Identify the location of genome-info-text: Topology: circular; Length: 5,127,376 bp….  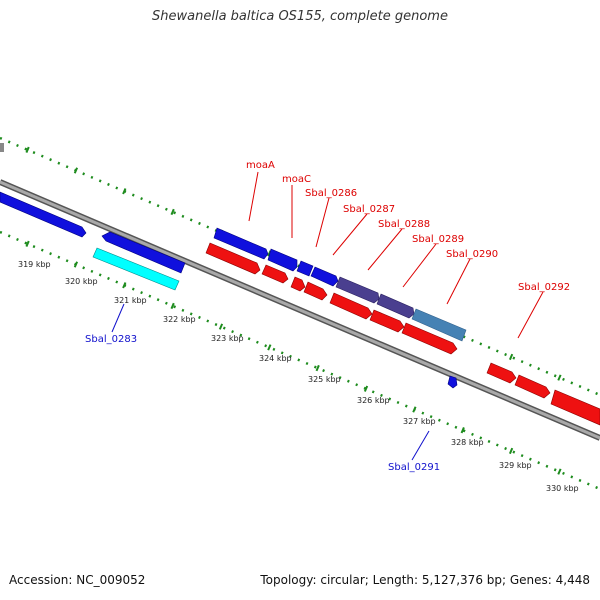
(425, 580).